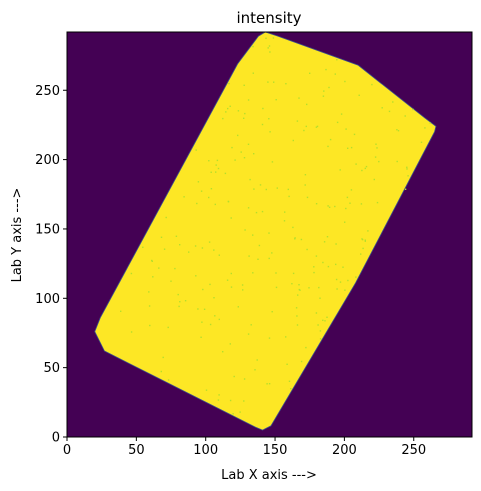 Image resolution: width=481 pixels, height=491 pixels. Describe the element at coordinates (275, 450) in the screenshot. I see `x-tick-label: 150` at that location.